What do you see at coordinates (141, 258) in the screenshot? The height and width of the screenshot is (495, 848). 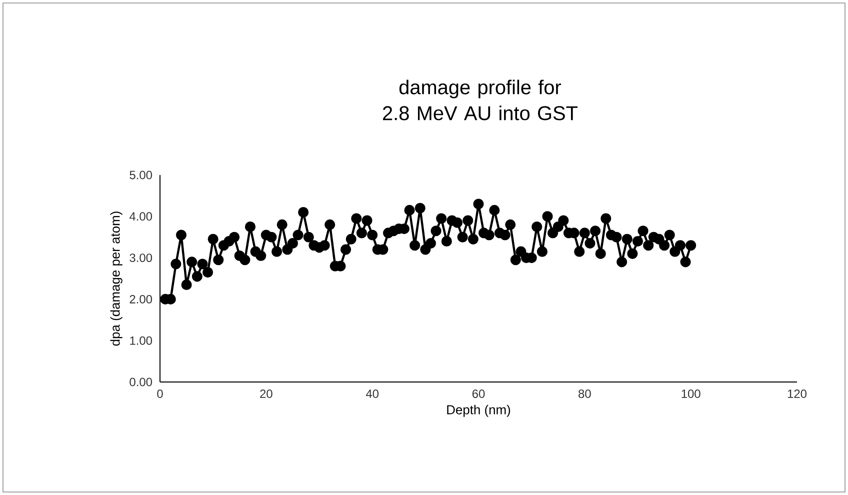 I see `y-tick-label: 3.00` at bounding box center [141, 258].